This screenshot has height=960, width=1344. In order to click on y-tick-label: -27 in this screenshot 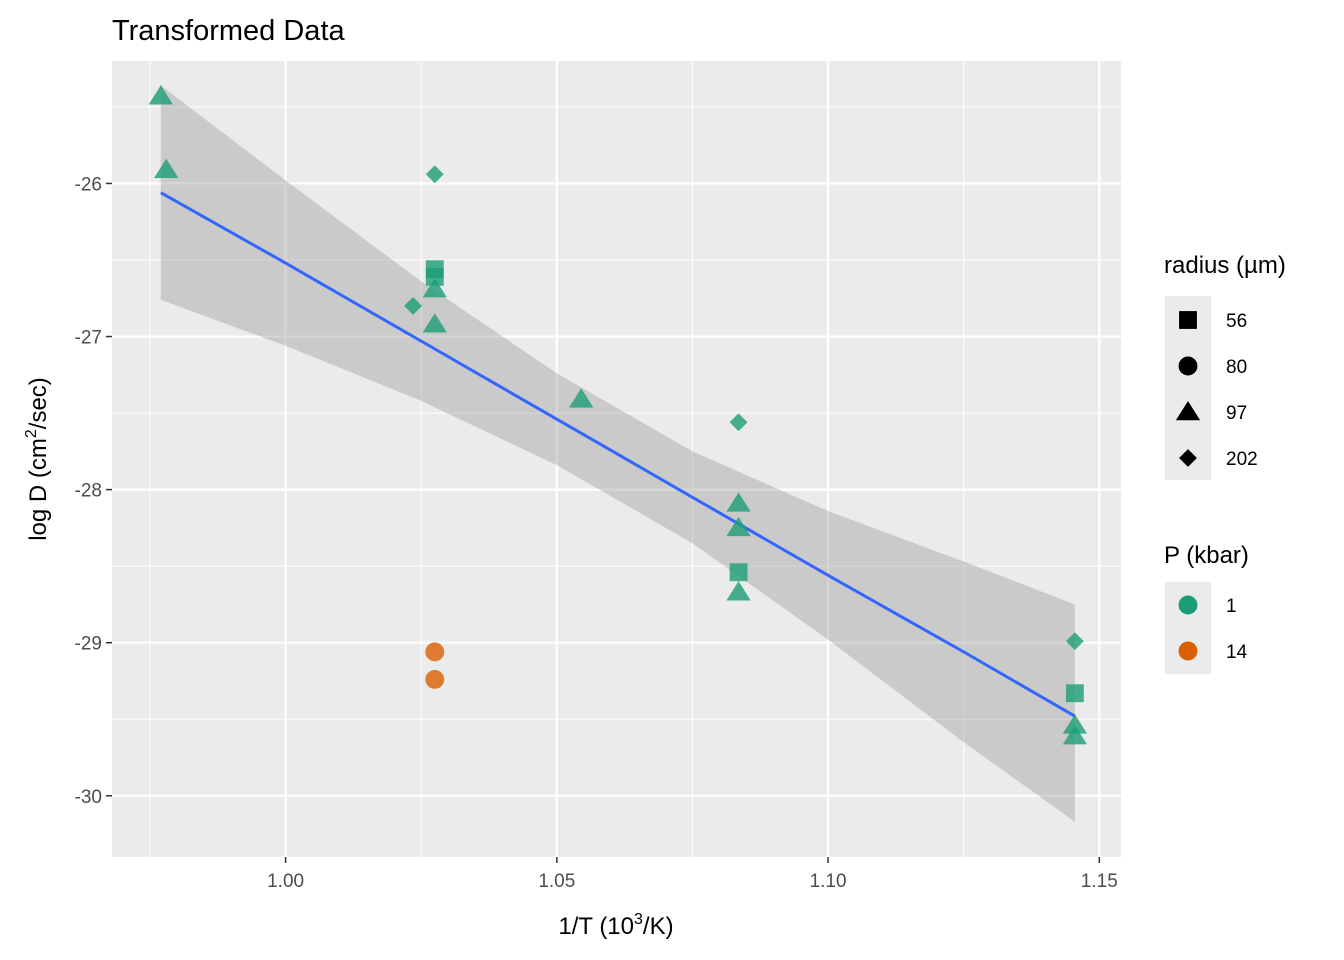, I will do `click(88, 338)`.